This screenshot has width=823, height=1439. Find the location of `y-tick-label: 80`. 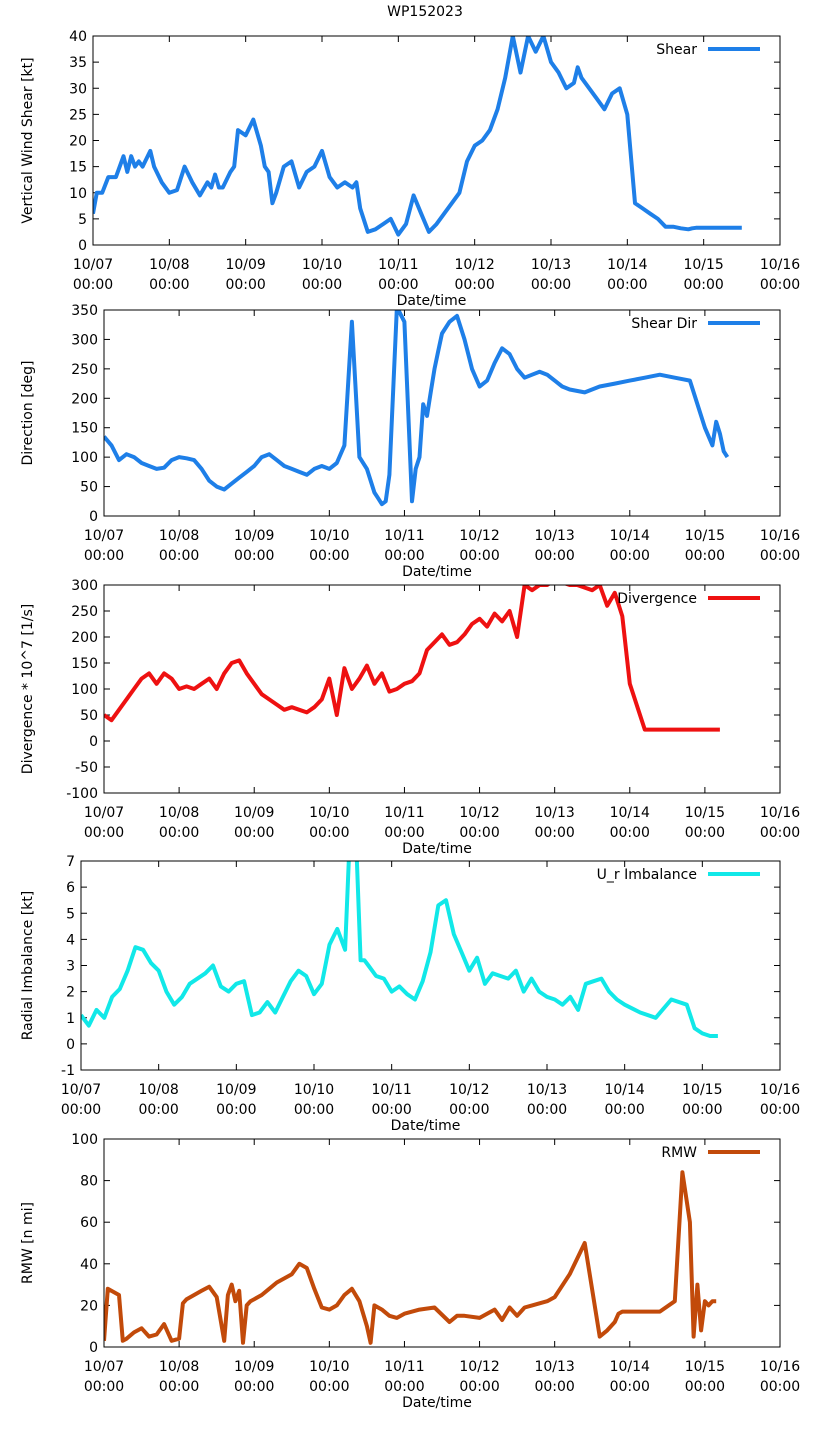

y-tick-label: 80 is located at coordinates (89, 1182).